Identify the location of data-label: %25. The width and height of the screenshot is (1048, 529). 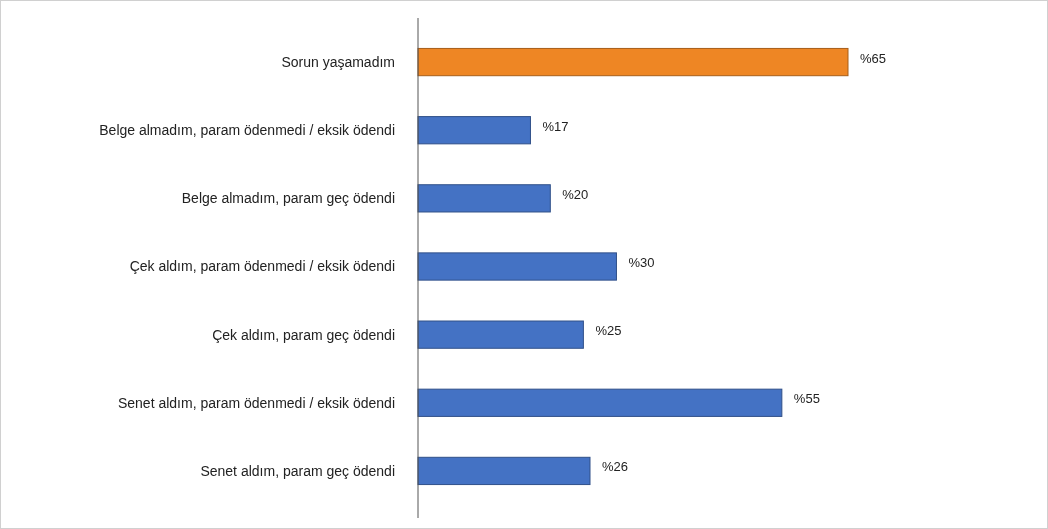
(608, 331).